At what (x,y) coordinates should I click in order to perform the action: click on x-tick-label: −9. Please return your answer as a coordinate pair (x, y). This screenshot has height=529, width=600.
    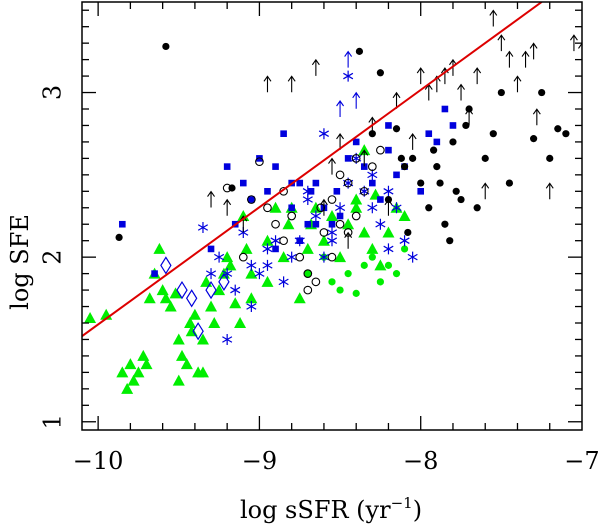
    Looking at the image, I should click on (259, 461).